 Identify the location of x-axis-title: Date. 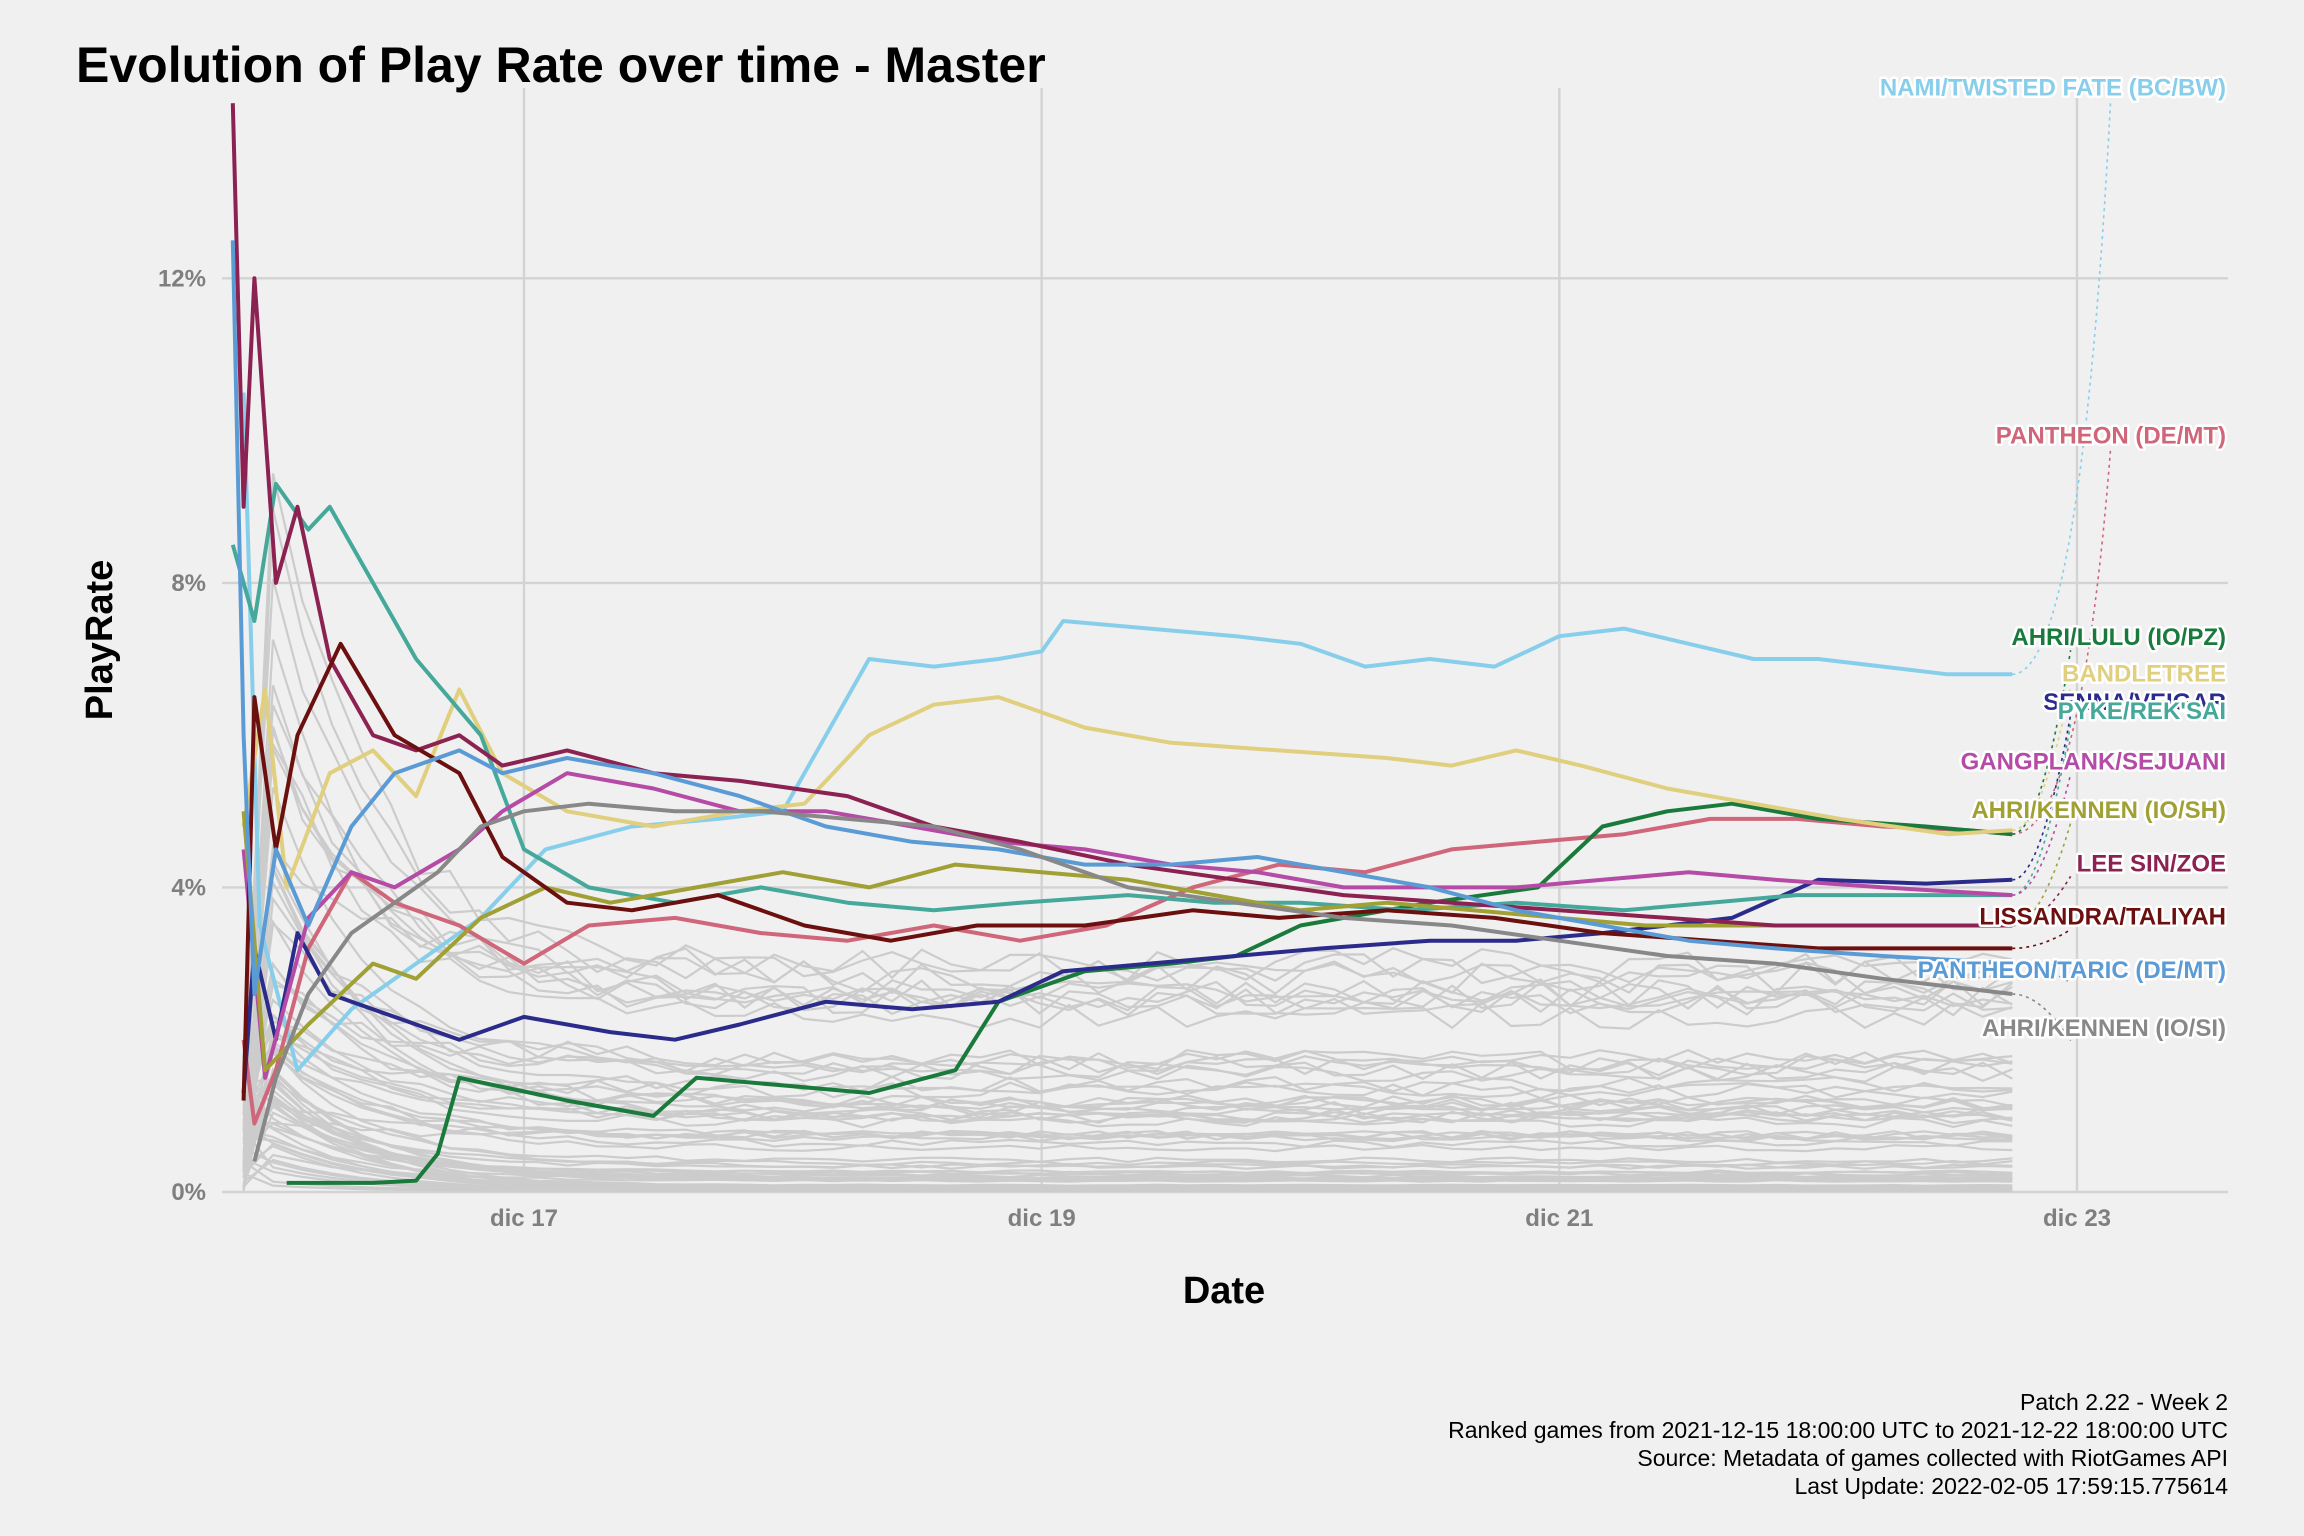
(1224, 1291).